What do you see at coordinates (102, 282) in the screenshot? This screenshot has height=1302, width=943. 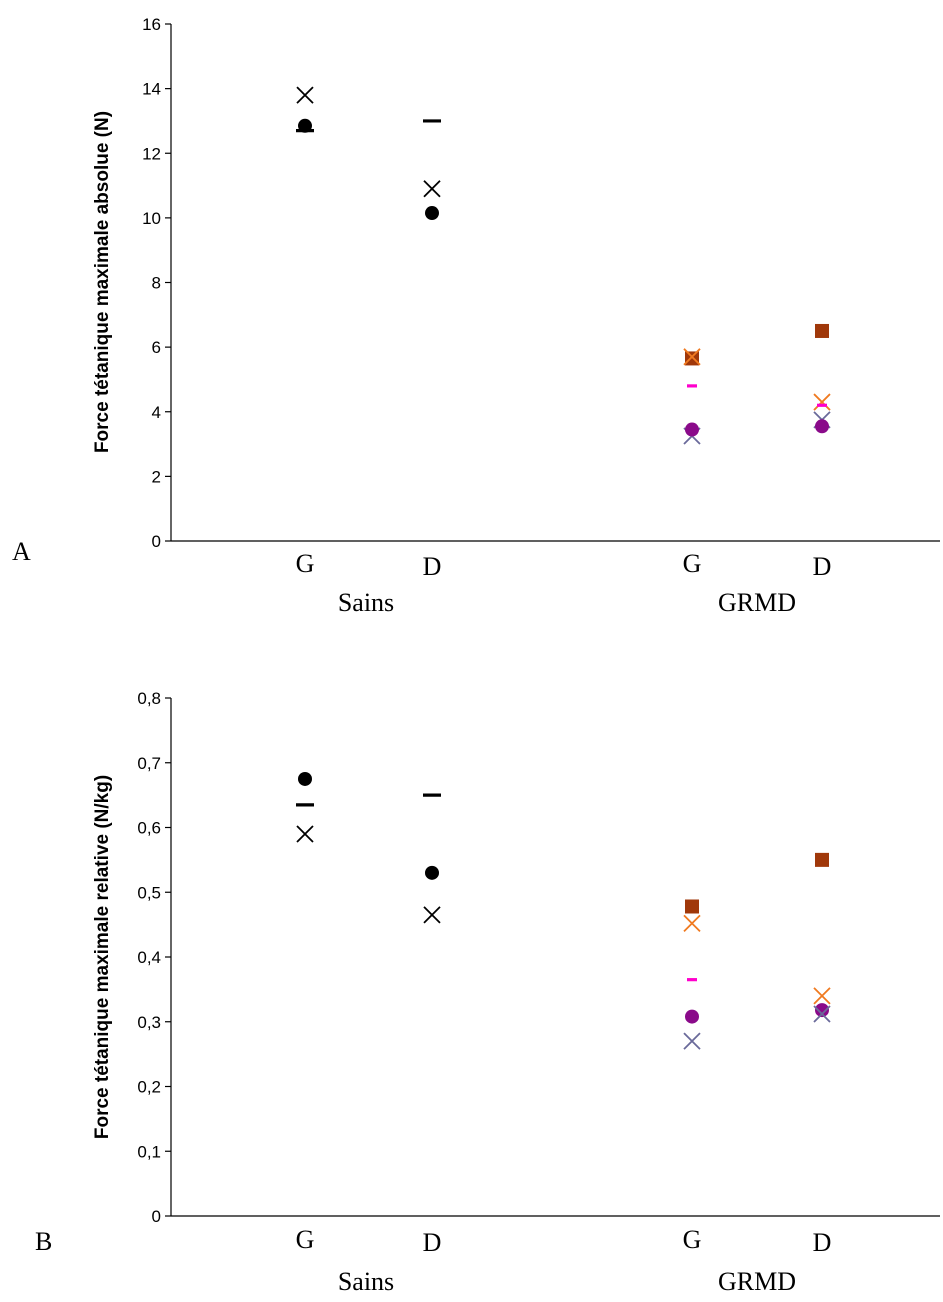 I see `y-axis-label: Force tétanique maximale absolue (N)` at bounding box center [102, 282].